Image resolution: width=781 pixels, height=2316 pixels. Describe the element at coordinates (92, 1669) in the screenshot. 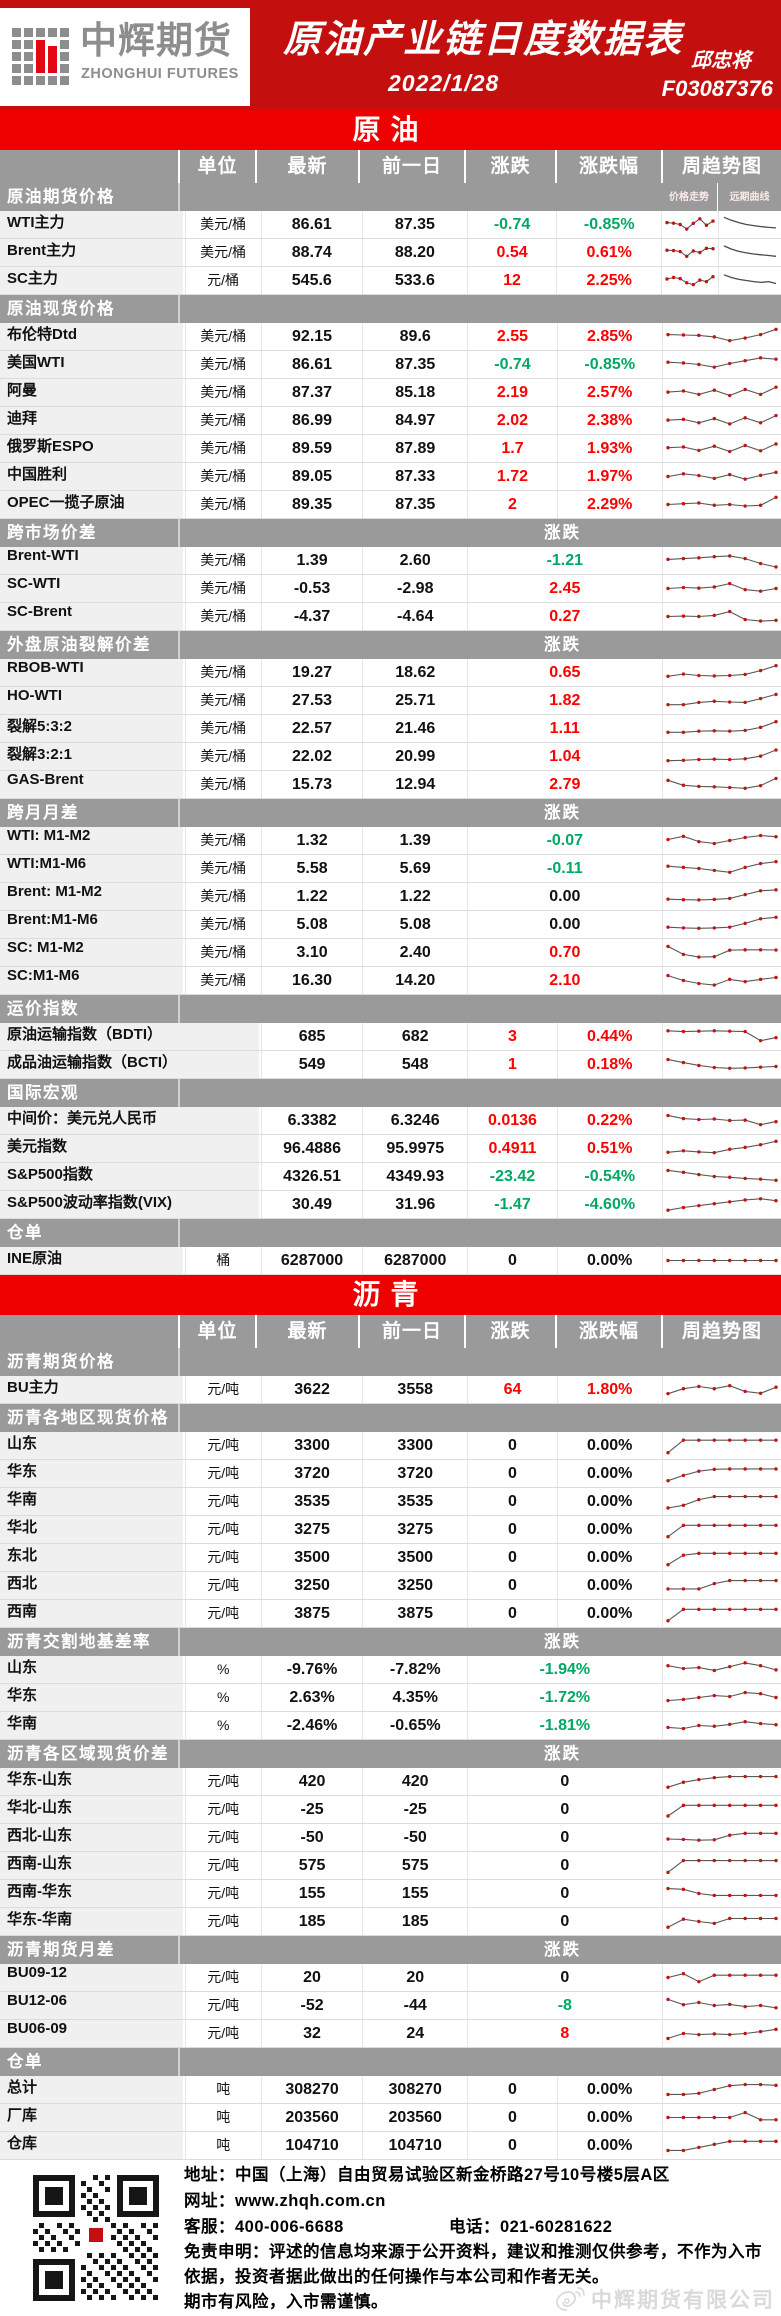

I see `row-label: 山东` at that location.